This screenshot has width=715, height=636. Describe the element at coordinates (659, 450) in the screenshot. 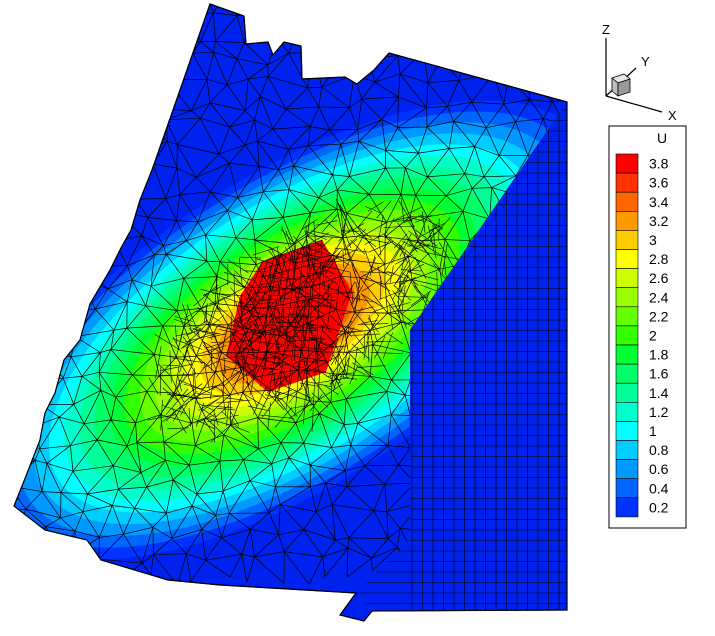

I see `legend-level-label: 0.8` at that location.